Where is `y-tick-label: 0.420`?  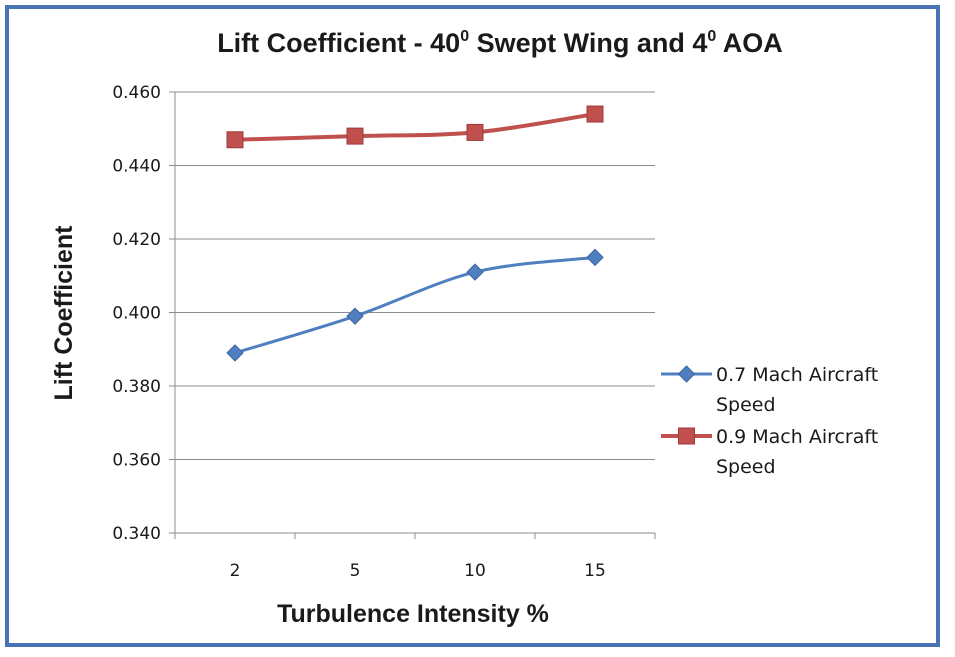
y-tick-label: 0.420 is located at coordinates (136, 240).